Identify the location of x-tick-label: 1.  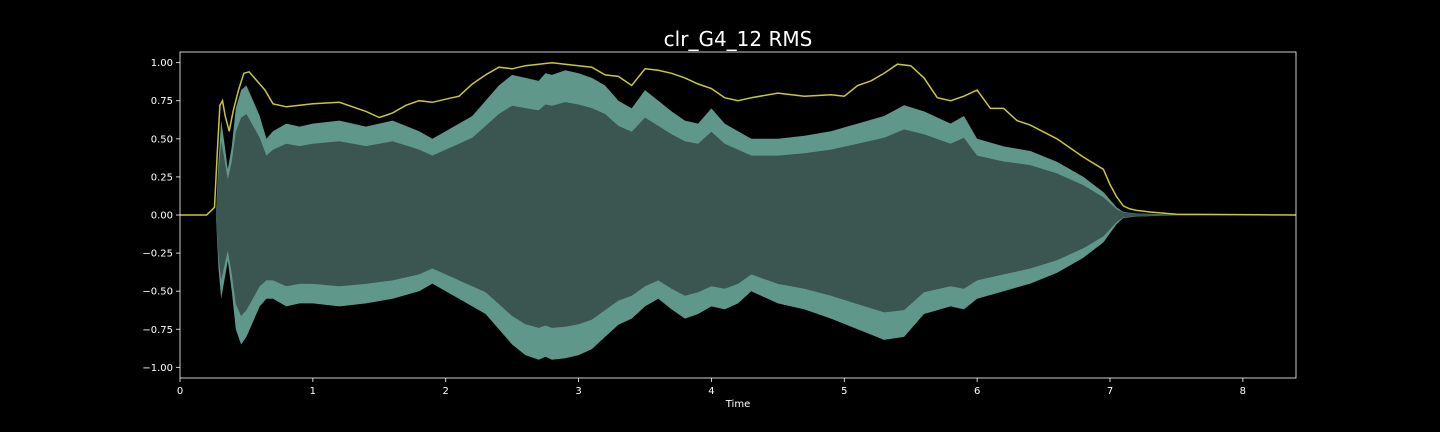
(313, 391).